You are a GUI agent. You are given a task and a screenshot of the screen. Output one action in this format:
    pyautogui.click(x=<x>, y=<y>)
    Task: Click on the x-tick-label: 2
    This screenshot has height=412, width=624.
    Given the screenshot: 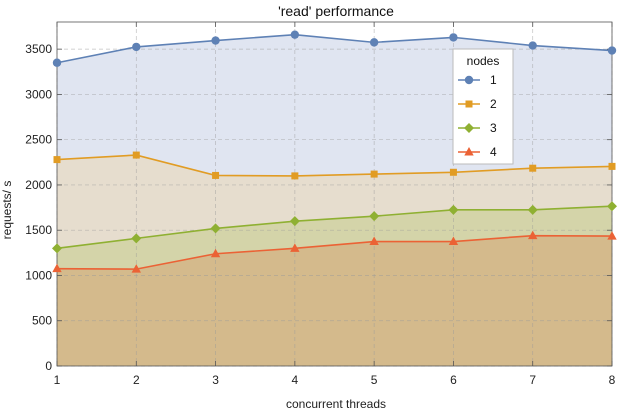 What is the action you would take?
    pyautogui.click(x=136, y=380)
    